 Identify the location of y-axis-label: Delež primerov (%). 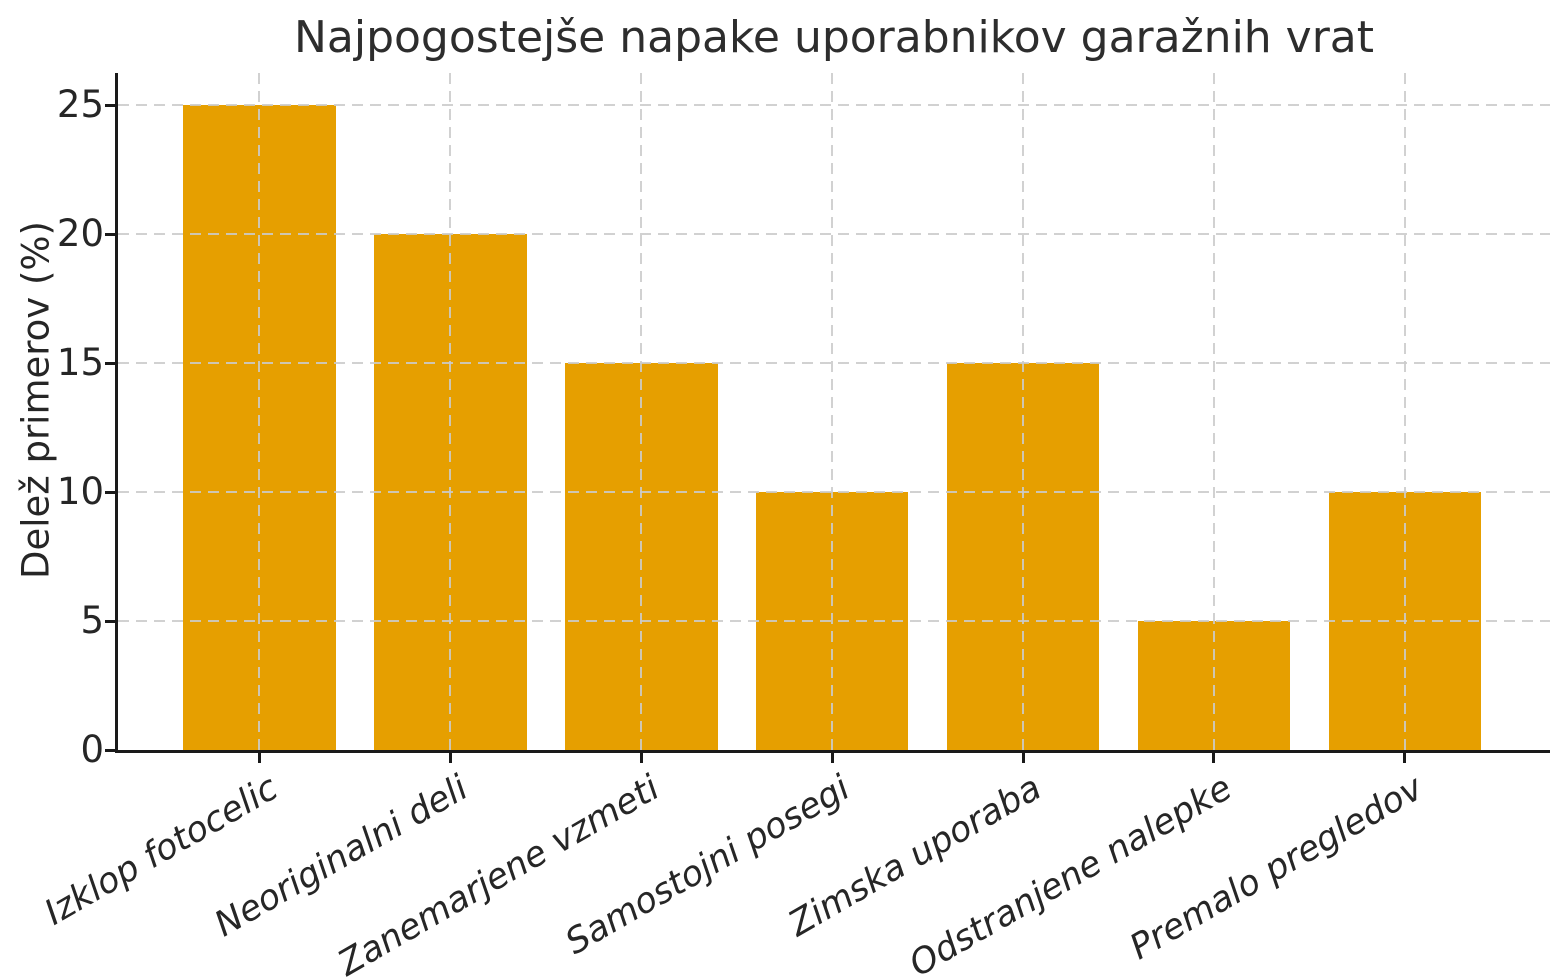
(36, 400).